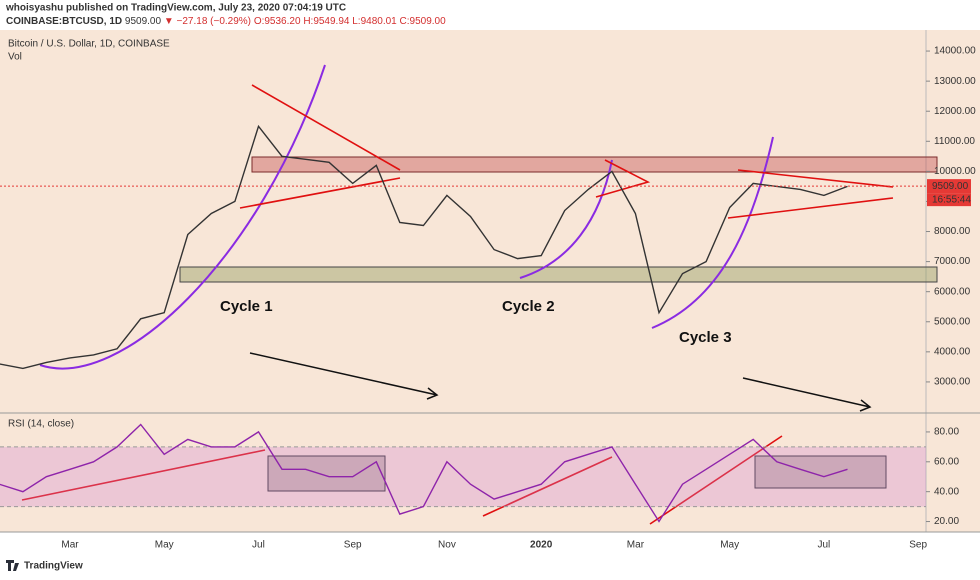  Describe the element at coordinates (946, 491) in the screenshot. I see `y-tick-label: 40.00` at that location.